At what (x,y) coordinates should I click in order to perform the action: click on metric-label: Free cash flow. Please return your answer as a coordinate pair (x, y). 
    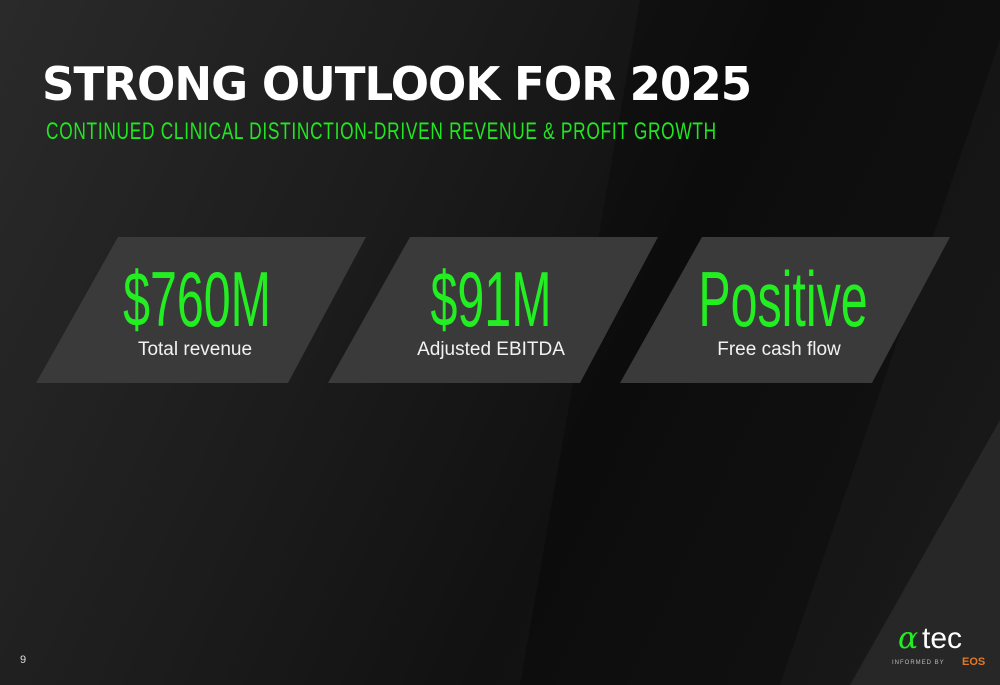
    Looking at the image, I should click on (779, 349).